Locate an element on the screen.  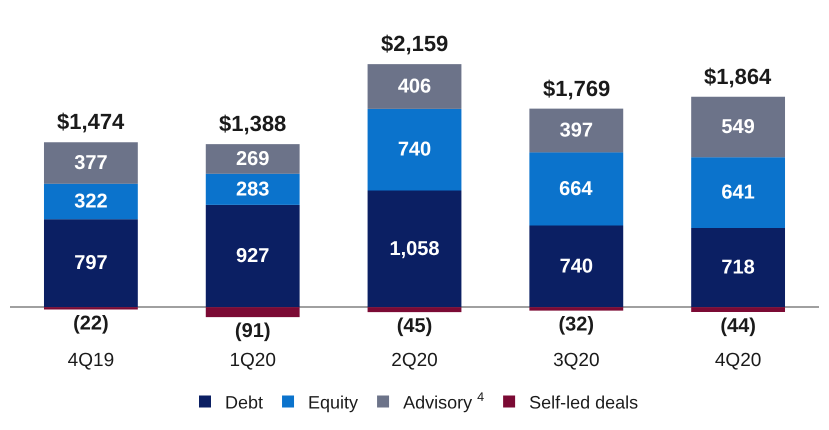
data-label: (32) is located at coordinates (576, 325).